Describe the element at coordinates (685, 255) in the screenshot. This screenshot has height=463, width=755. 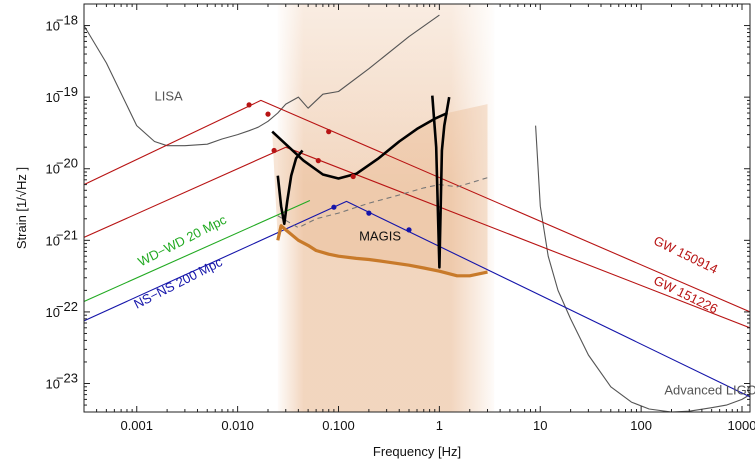
I see `annotation-gw-150914: GW 150914` at that location.